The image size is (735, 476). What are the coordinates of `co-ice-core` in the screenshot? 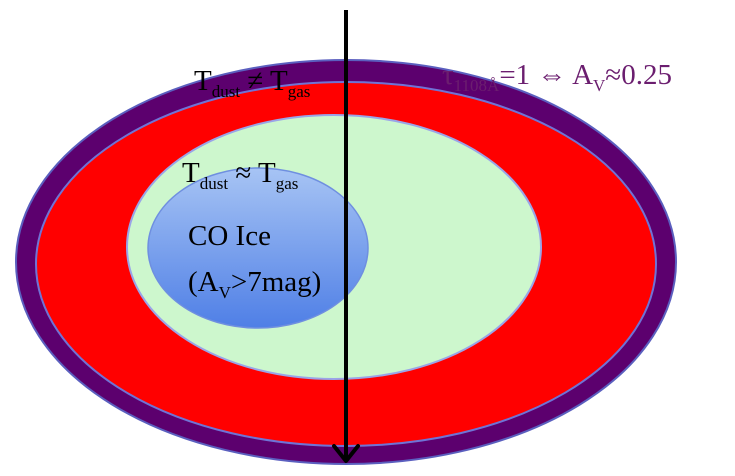 It's located at (258, 248).